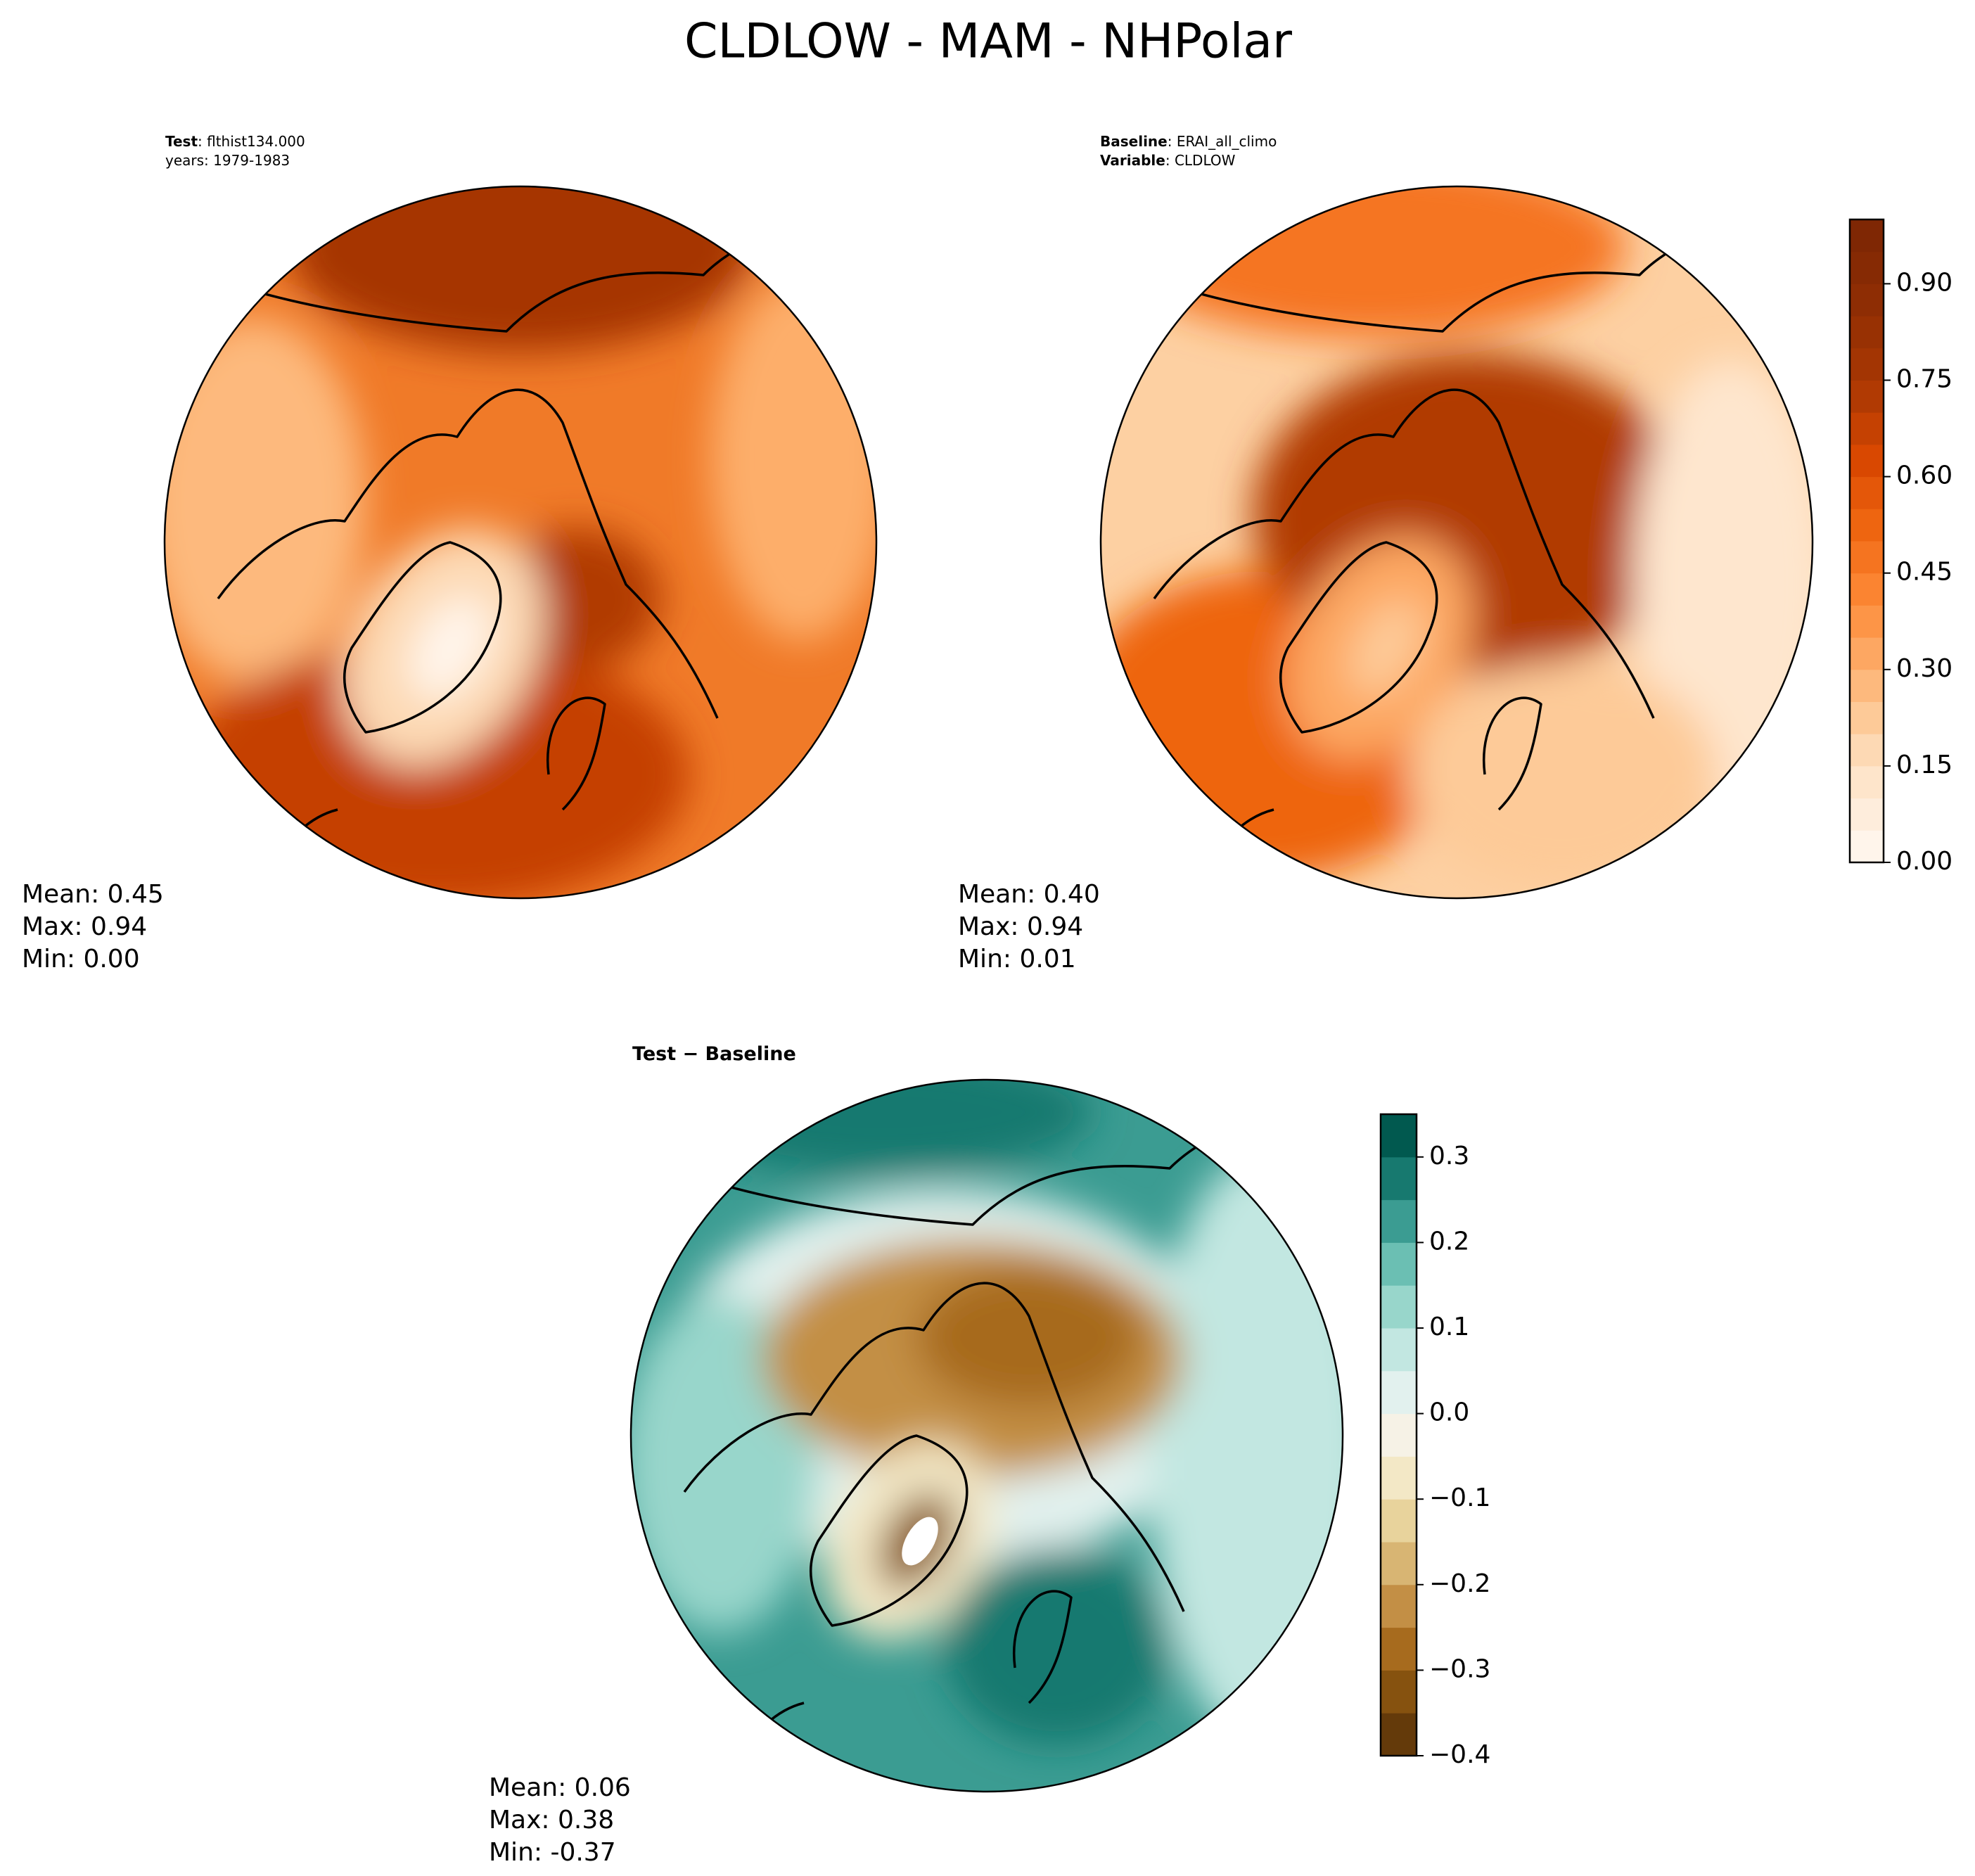  I want to click on panel-header: Test: flthist134.000, so click(235, 141).